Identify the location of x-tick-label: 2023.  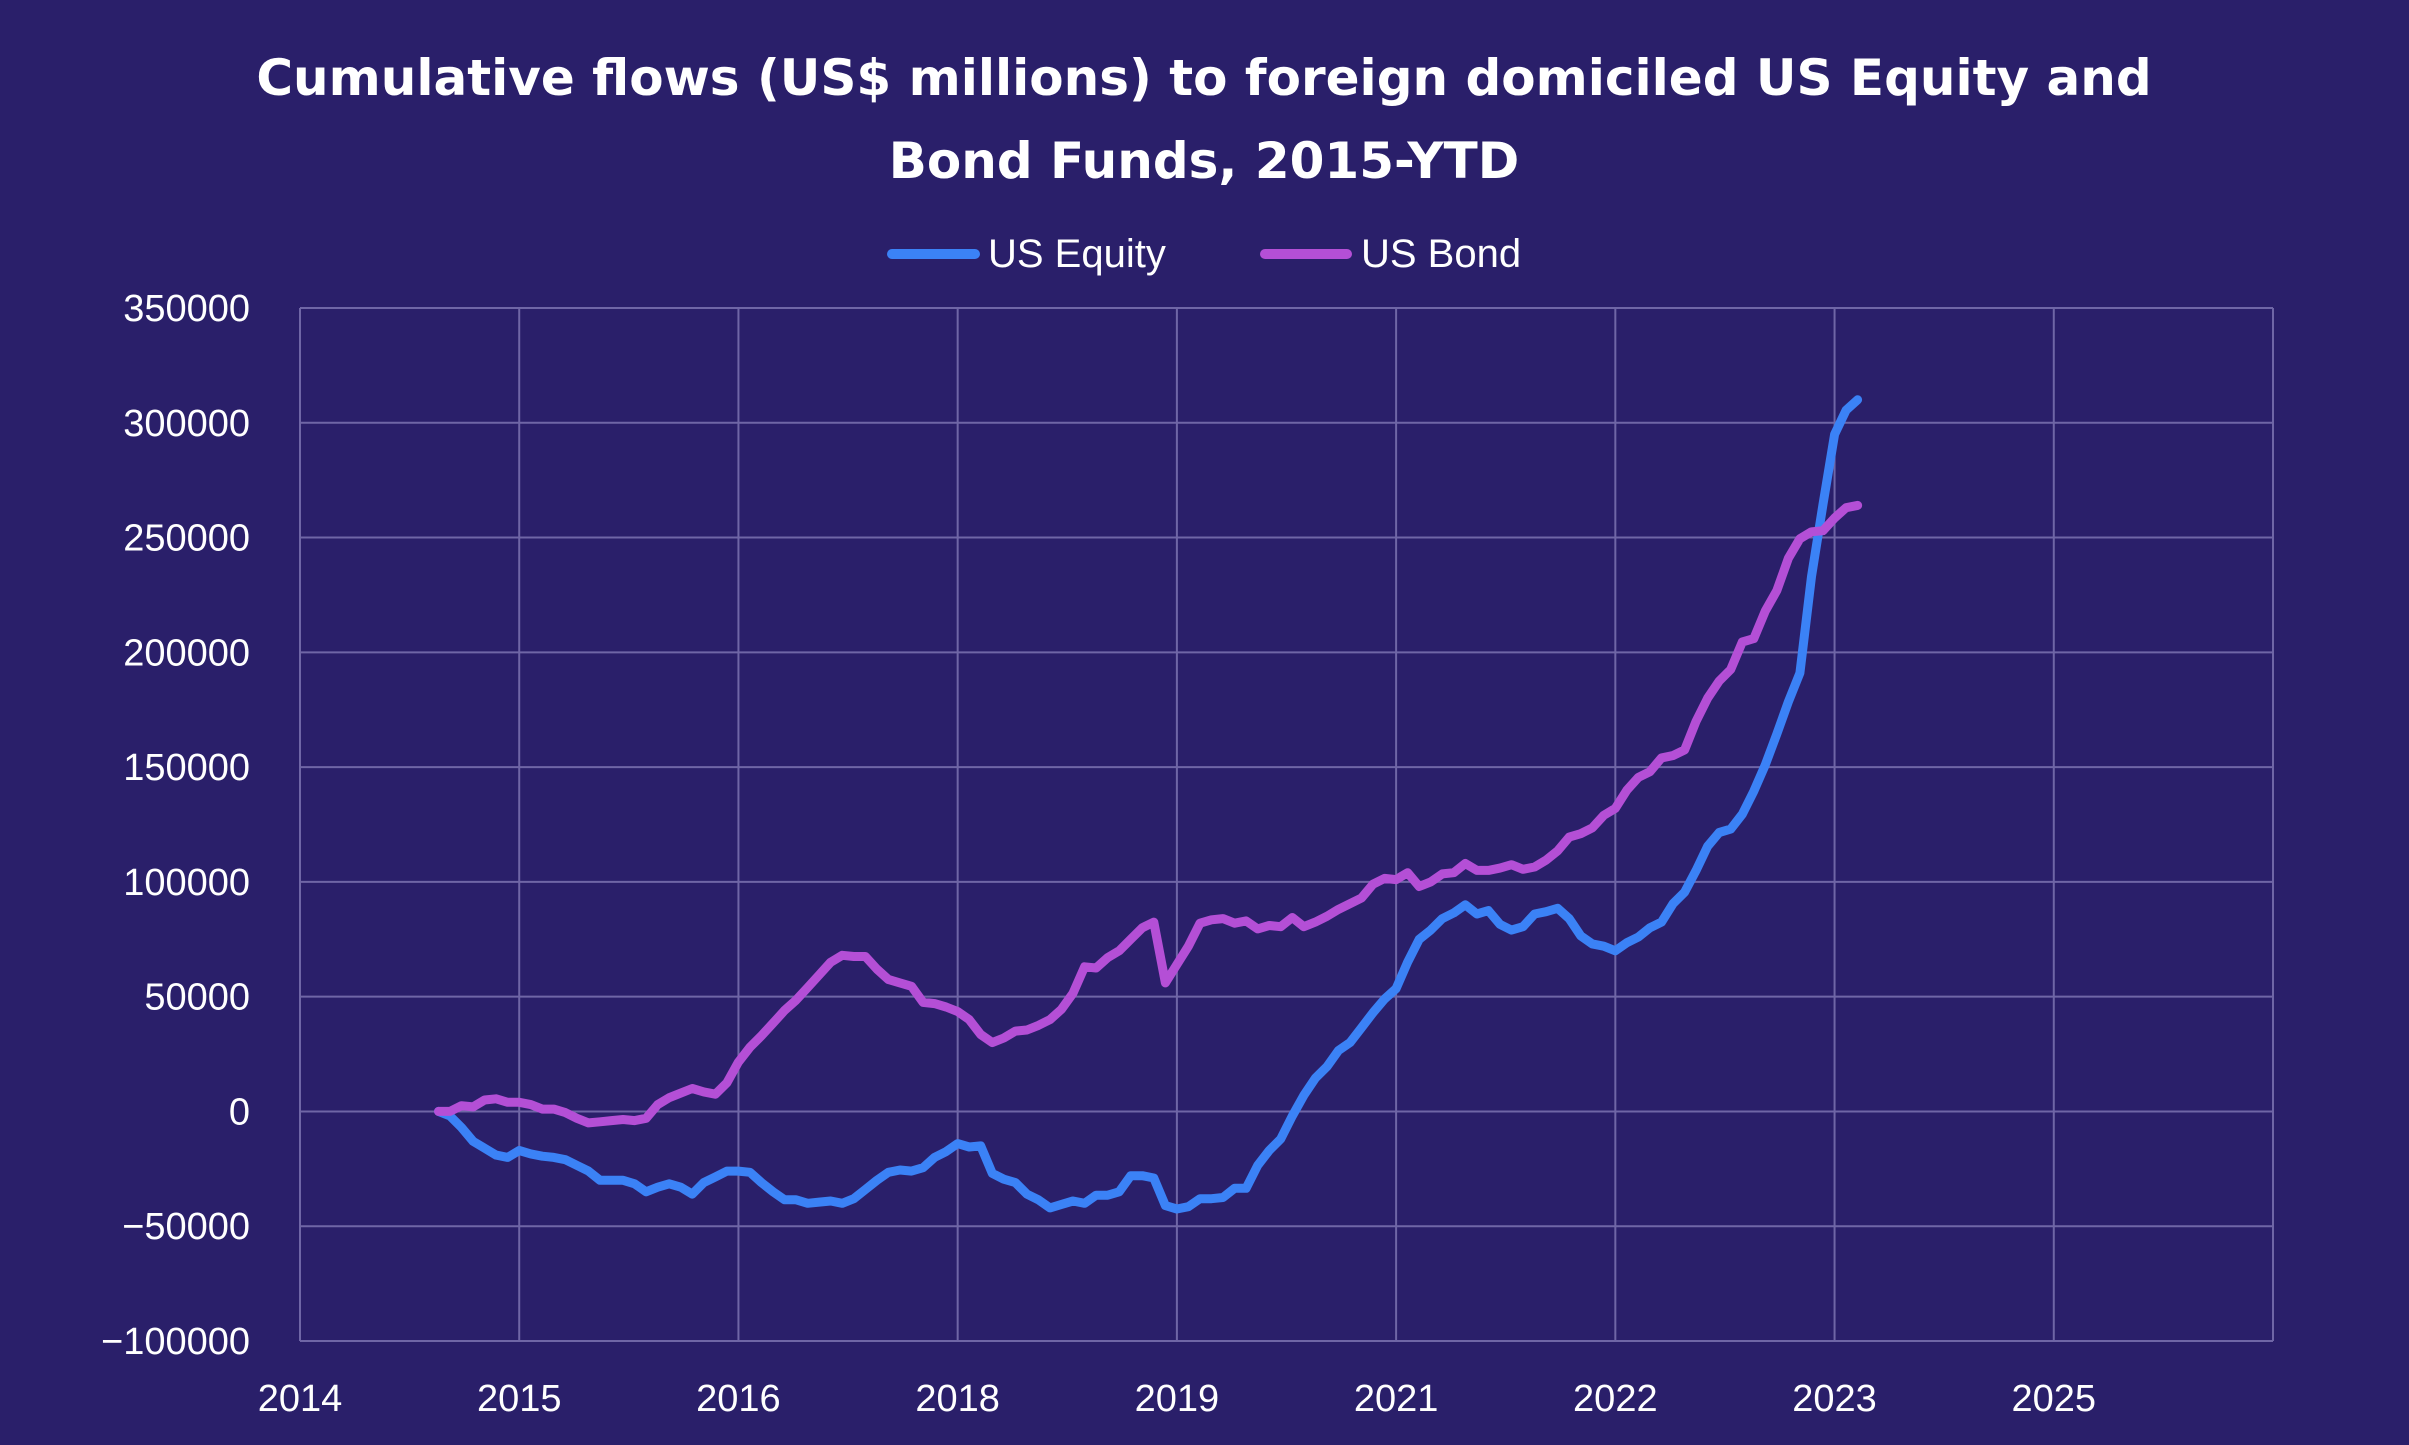
(1834, 1399).